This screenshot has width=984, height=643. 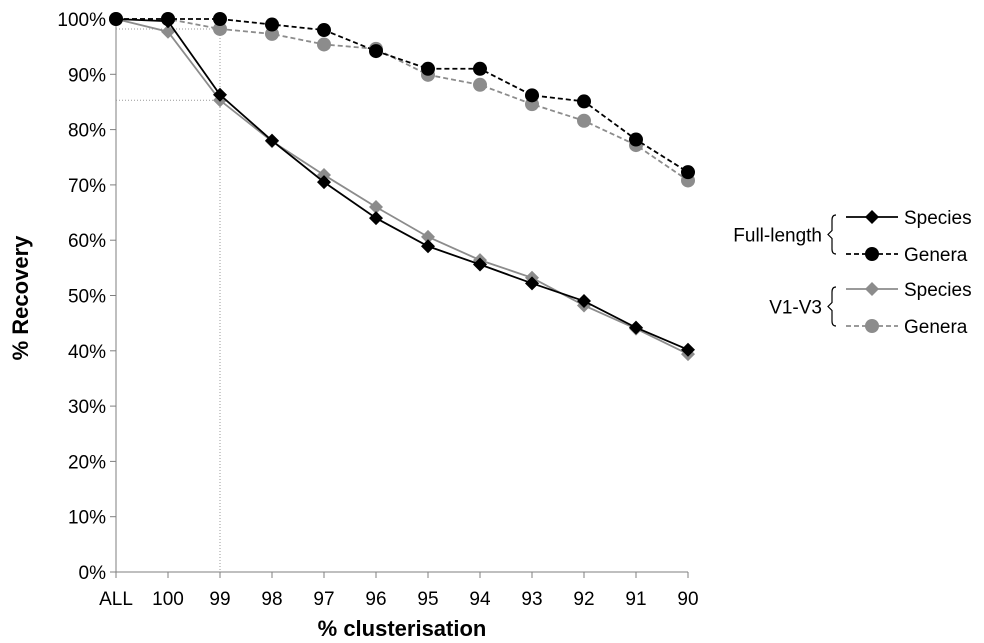 What do you see at coordinates (795, 308) in the screenshot?
I see `legend-group-label: V1-V3` at bounding box center [795, 308].